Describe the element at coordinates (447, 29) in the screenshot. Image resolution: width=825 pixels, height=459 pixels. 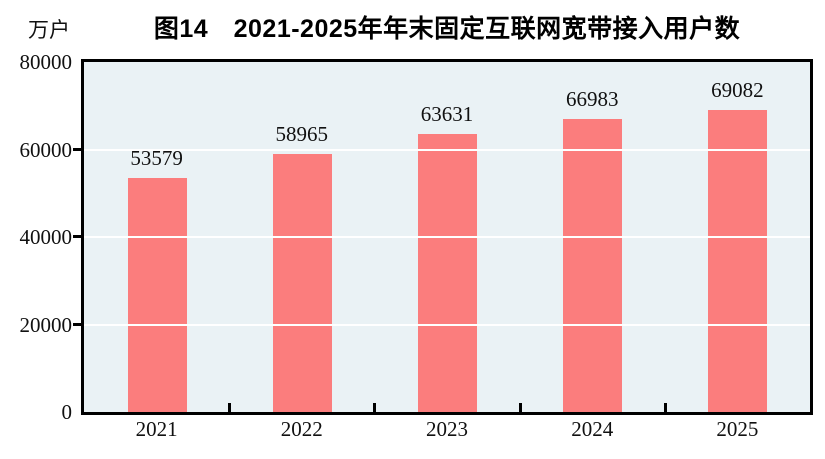
I see `chart-title: 图14 2021-2025年年末固定互联网宽带接入用户数` at that location.